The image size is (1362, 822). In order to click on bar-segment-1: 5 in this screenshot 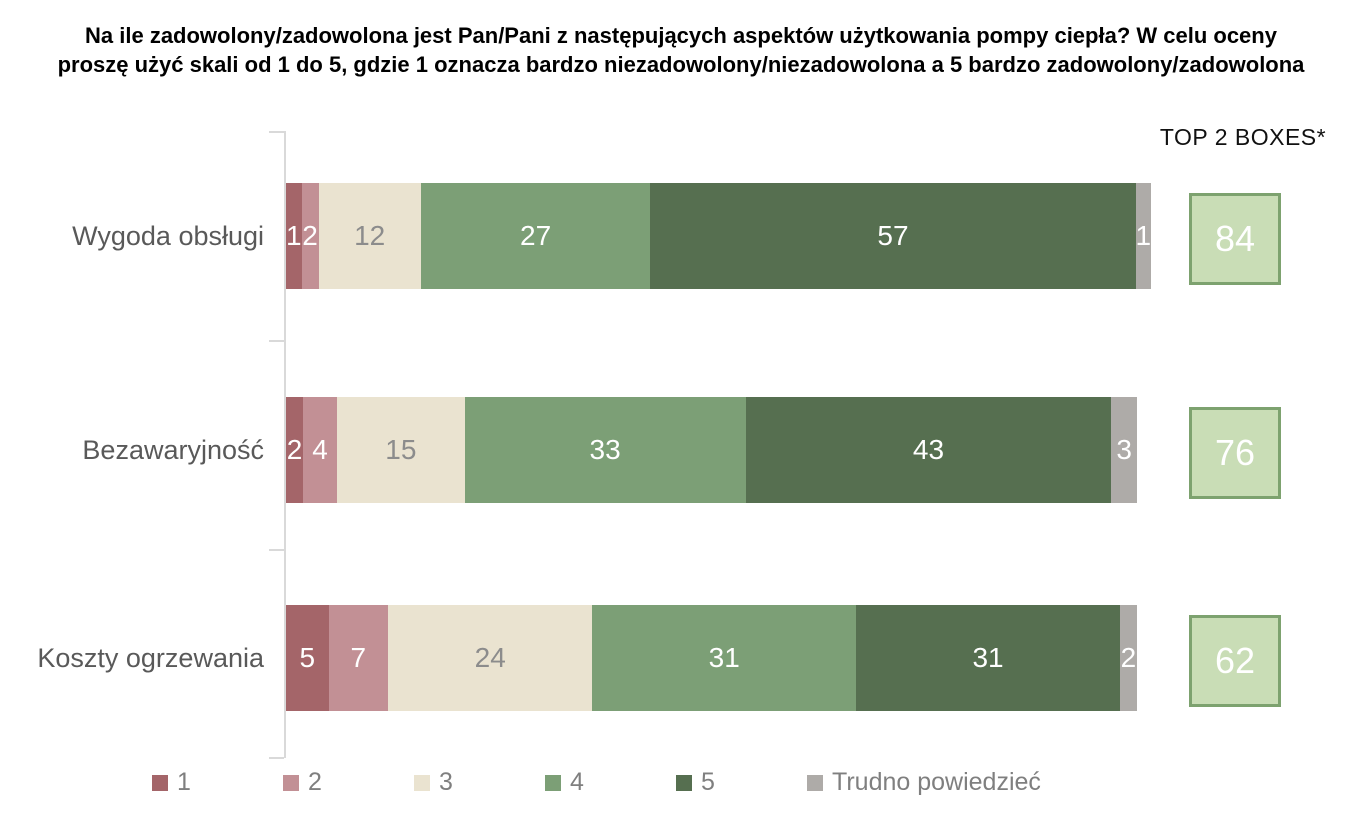, I will do `click(307, 658)`.